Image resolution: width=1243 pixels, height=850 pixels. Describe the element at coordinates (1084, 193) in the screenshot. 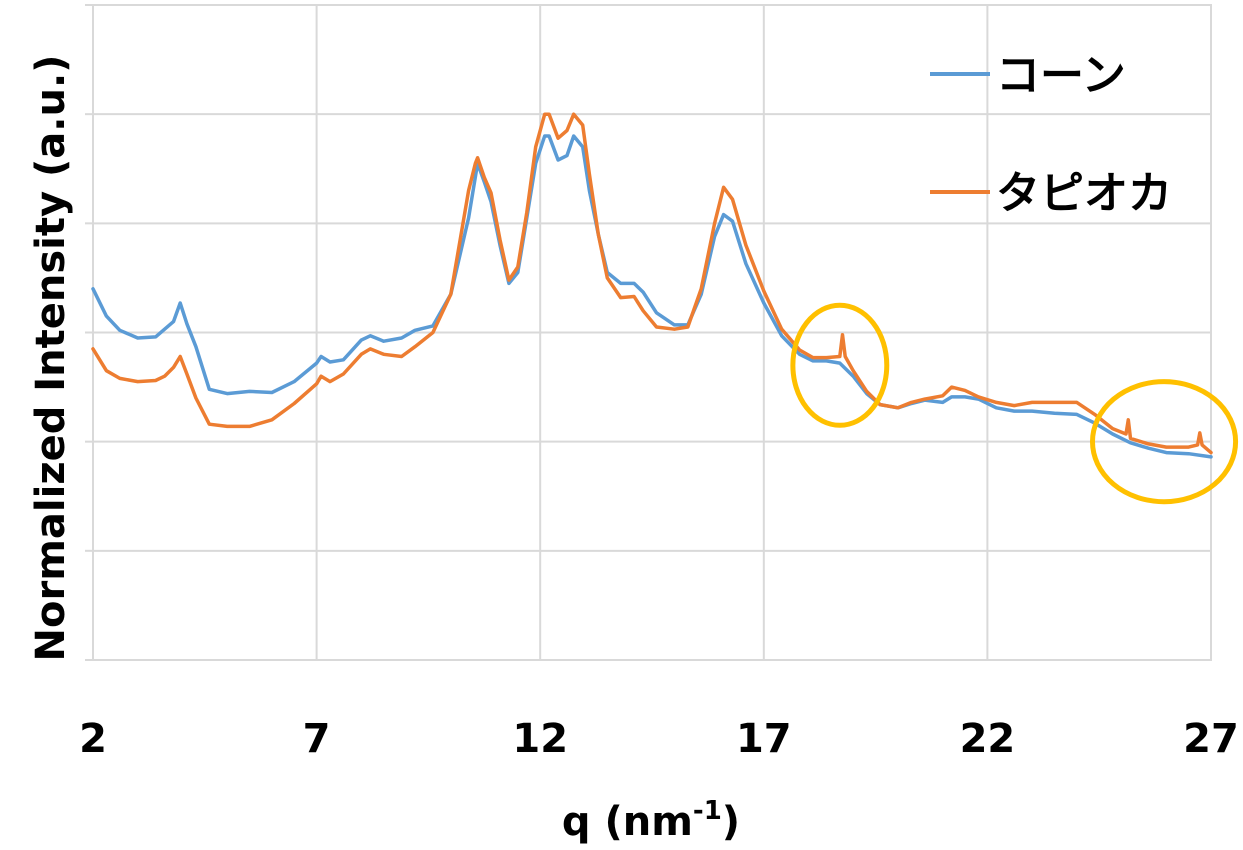

I see `legend-label-2: タピオカ` at that location.